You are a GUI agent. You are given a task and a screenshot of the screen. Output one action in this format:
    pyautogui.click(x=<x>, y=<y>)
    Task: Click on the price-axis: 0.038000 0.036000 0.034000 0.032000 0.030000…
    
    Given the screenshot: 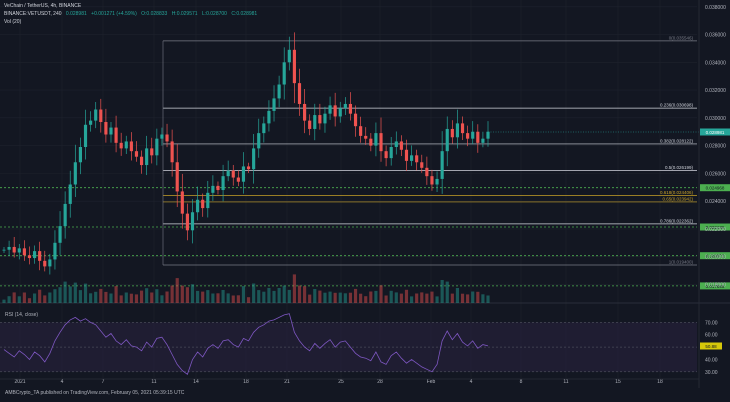 What is the action you would take?
    pyautogui.click(x=714, y=194)
    